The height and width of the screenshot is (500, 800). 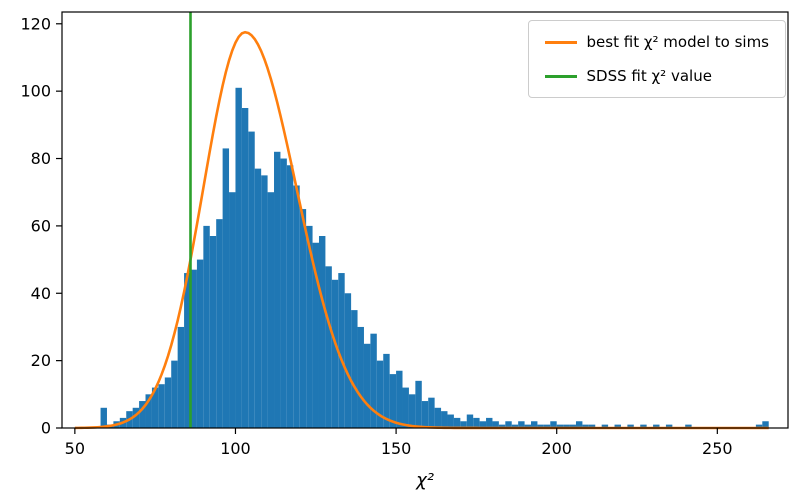 I want to click on legend-item-curve: best fit χ² model to sims, so click(x=656, y=42).